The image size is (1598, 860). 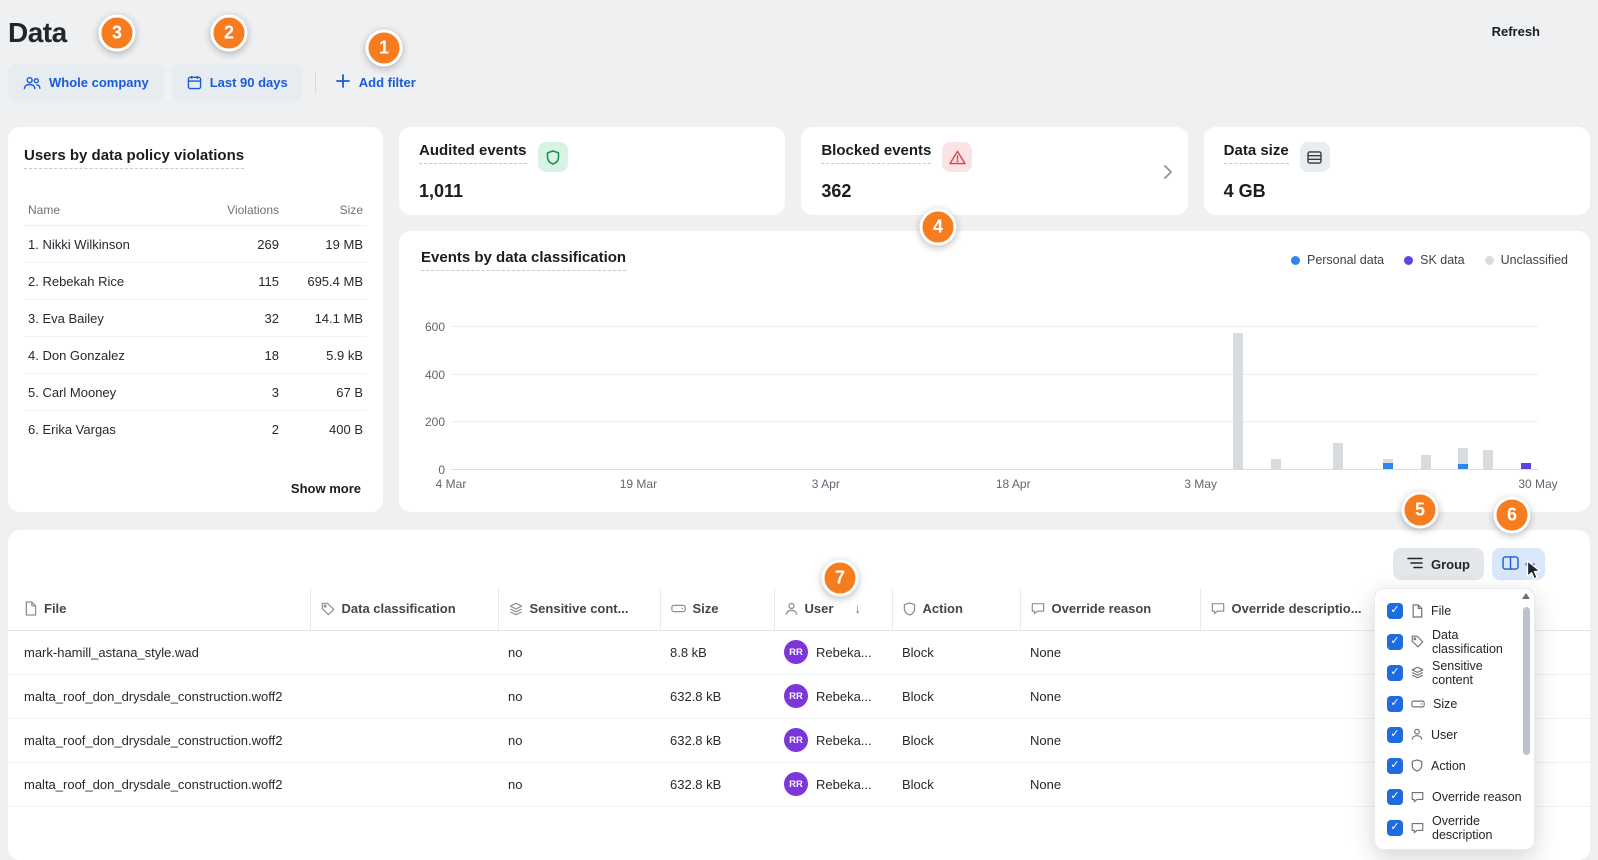 What do you see at coordinates (1512, 515) in the screenshot?
I see `callout-badge-6: 6` at bounding box center [1512, 515].